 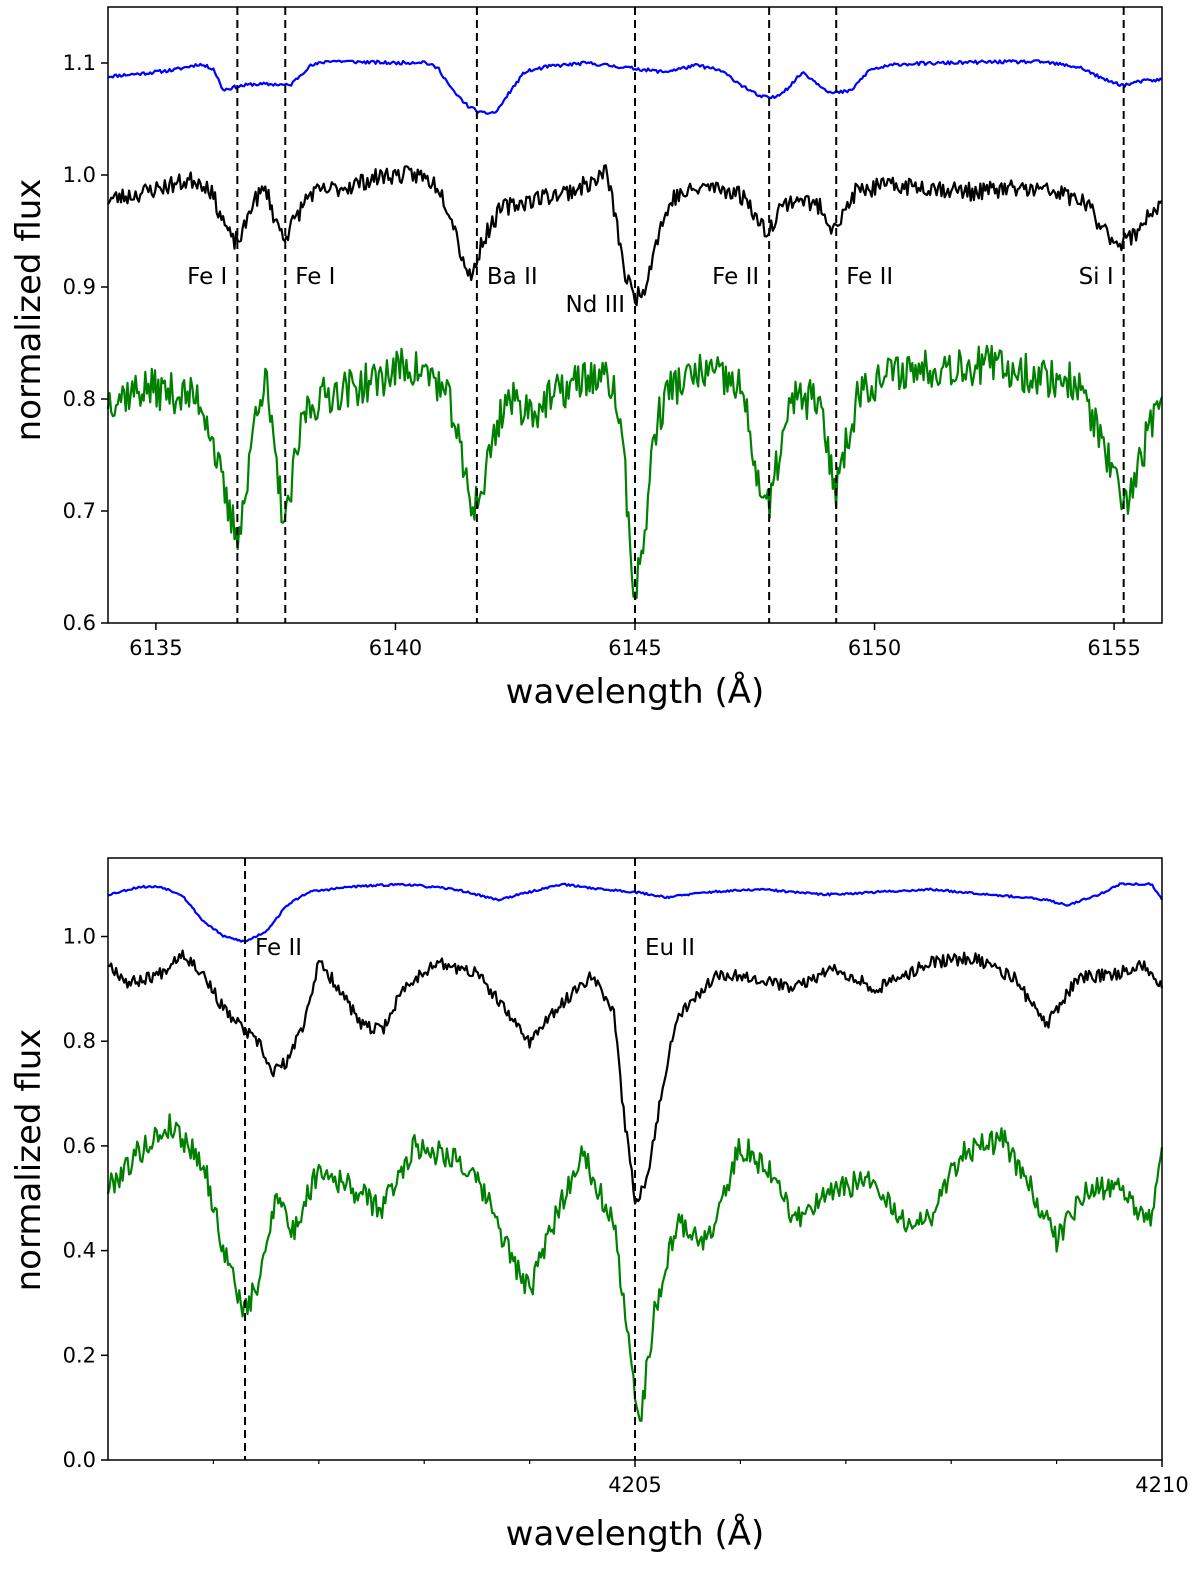 What do you see at coordinates (634, 648) in the screenshot?
I see `x-tick-label-2: 6145` at bounding box center [634, 648].